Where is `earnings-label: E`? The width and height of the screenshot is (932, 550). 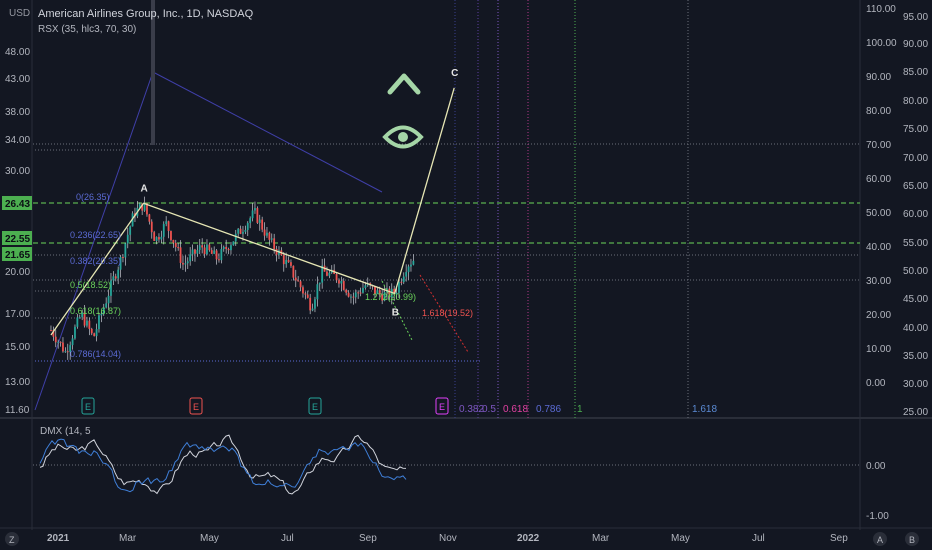
earnings-label: E is located at coordinates (88, 407).